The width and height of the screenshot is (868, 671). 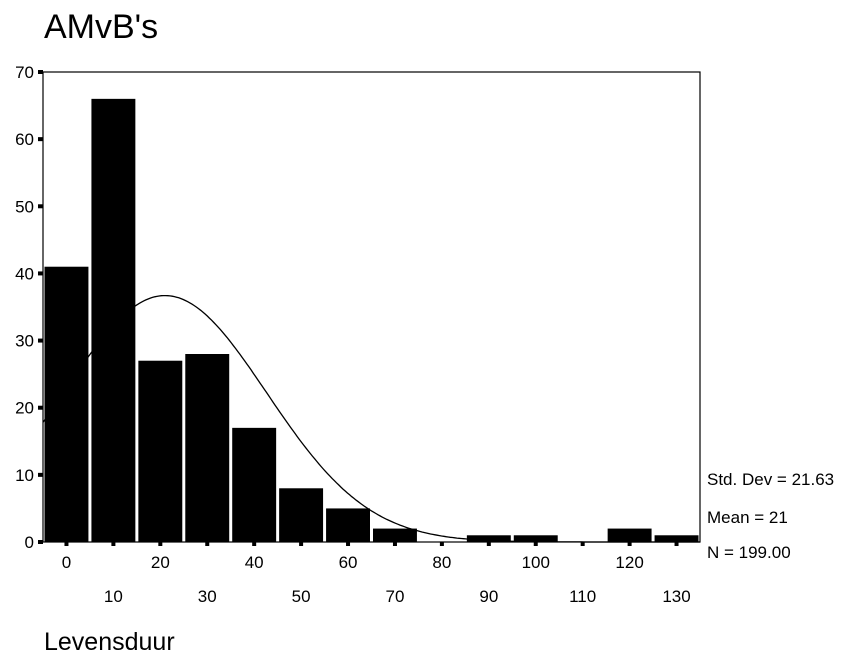 What do you see at coordinates (536, 562) in the screenshot?
I see `x-tick-label: 100` at bounding box center [536, 562].